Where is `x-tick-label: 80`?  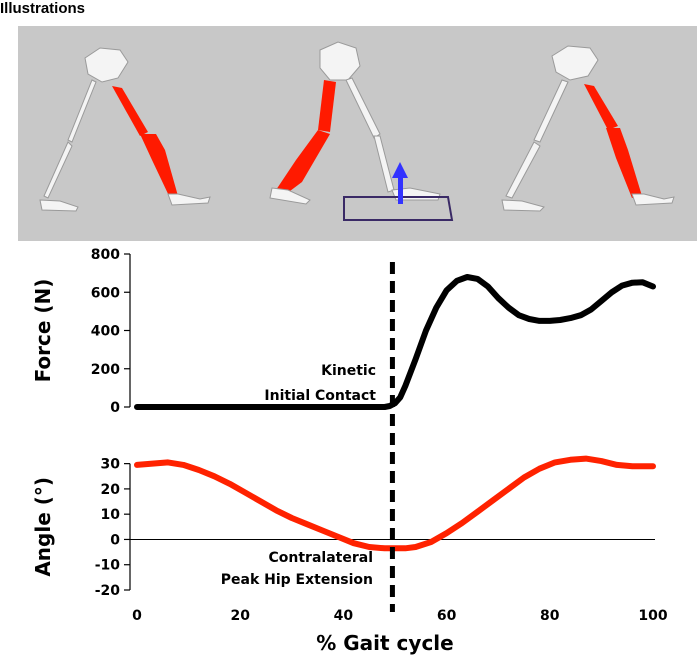 x-tick-label: 80 is located at coordinates (550, 616).